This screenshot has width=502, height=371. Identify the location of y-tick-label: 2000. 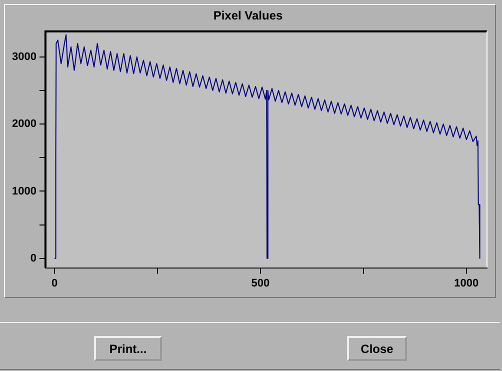
(24, 124).